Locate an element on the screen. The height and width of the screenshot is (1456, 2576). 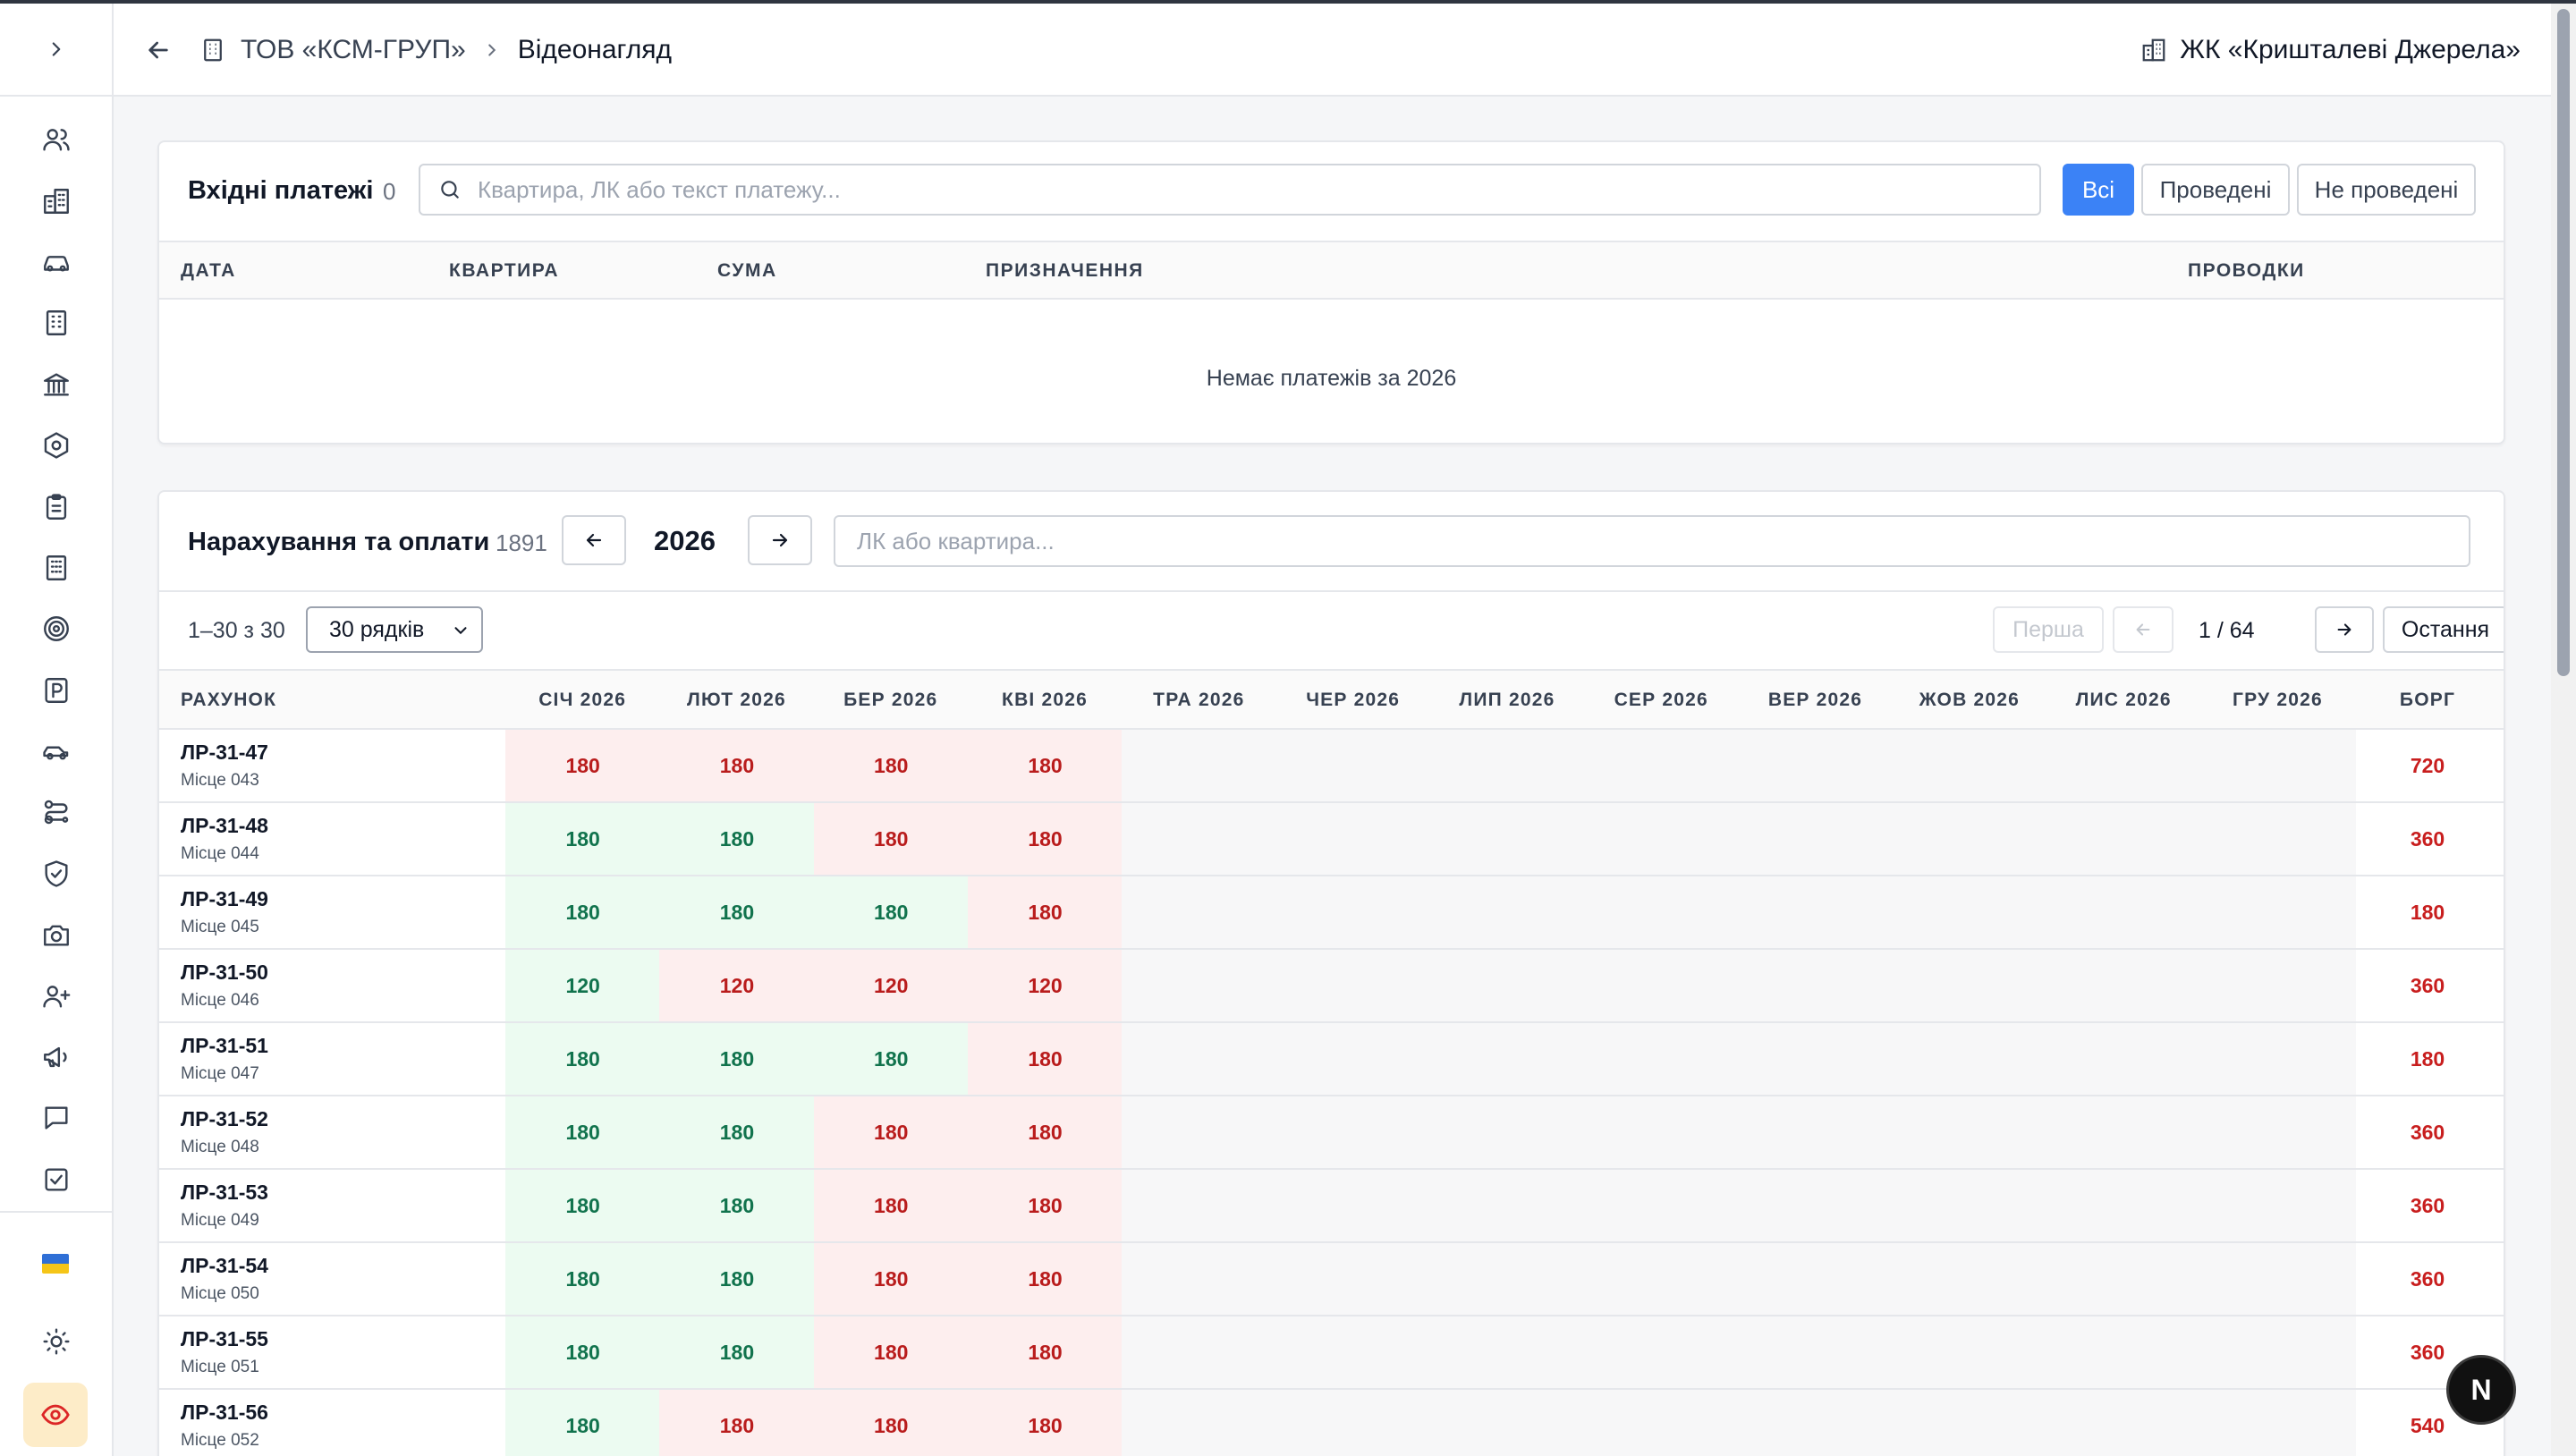
sidebar-item-users is located at coordinates (56, 139).